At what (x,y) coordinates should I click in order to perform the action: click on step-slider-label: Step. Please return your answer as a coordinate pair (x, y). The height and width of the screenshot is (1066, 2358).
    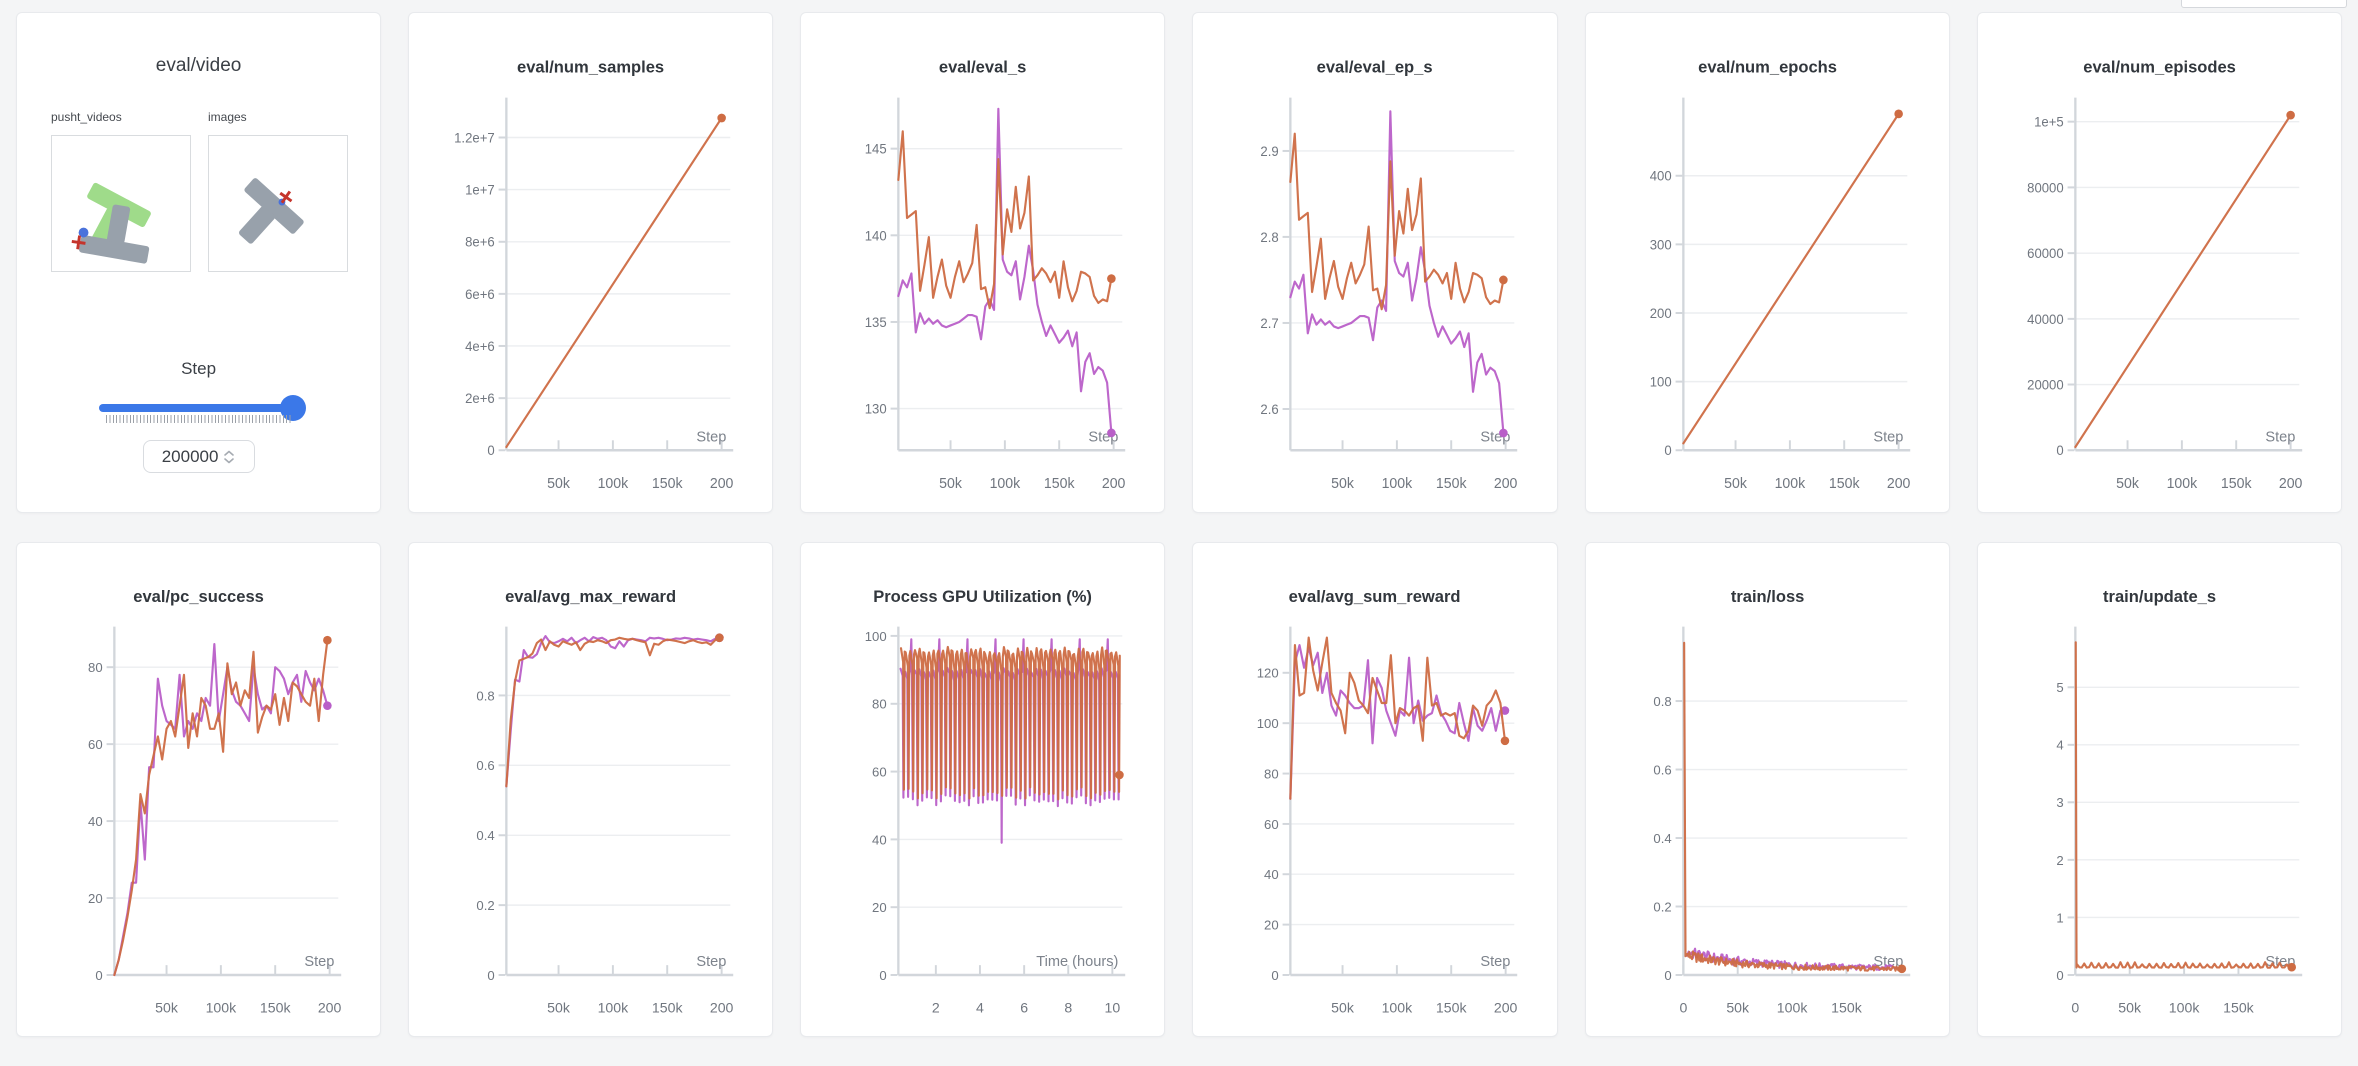
    Looking at the image, I should click on (199, 368).